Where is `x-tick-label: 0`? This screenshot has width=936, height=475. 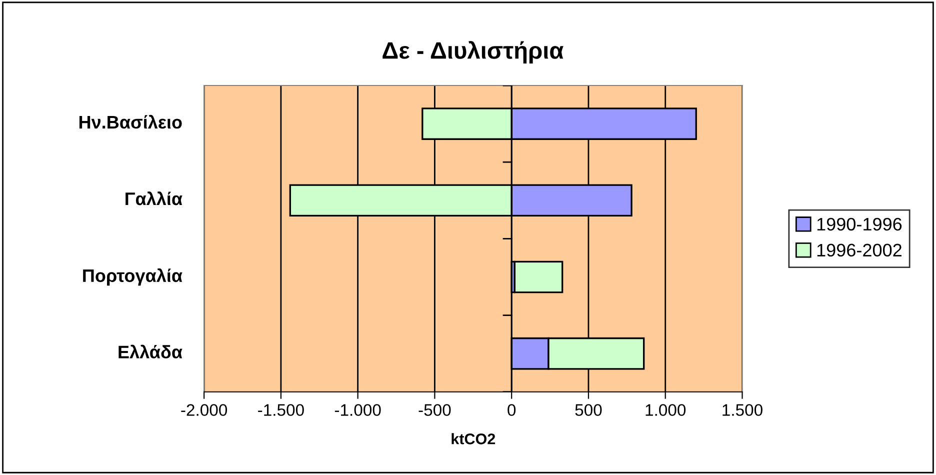 x-tick-label: 0 is located at coordinates (512, 410).